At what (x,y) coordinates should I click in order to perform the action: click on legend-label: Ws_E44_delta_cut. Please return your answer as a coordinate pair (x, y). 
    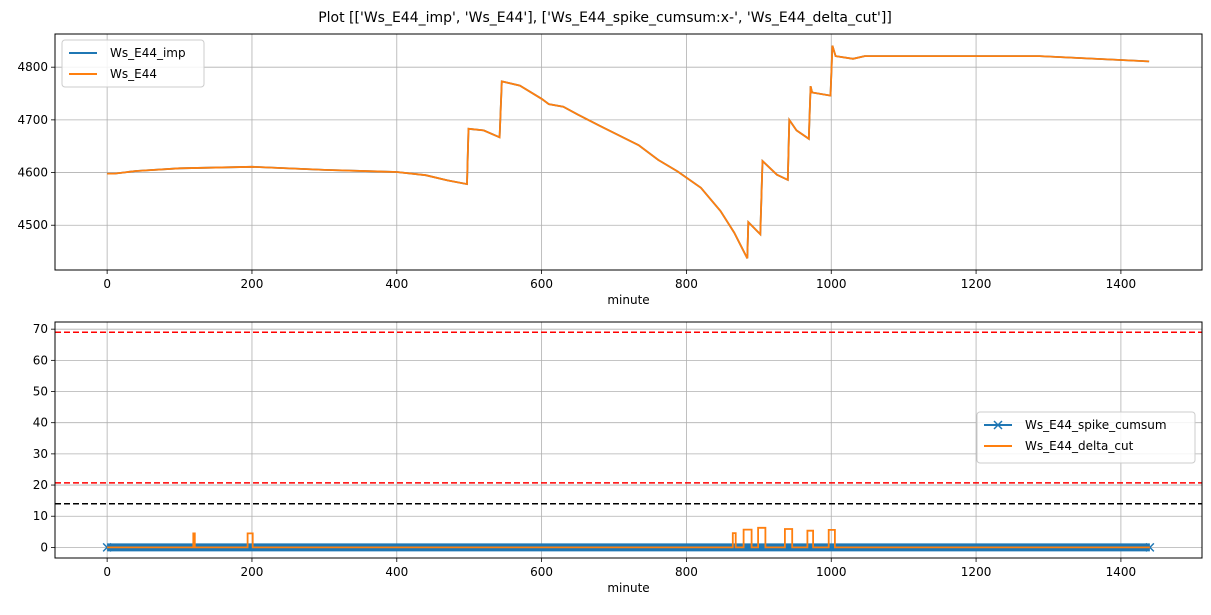
    Looking at the image, I should click on (1079, 446).